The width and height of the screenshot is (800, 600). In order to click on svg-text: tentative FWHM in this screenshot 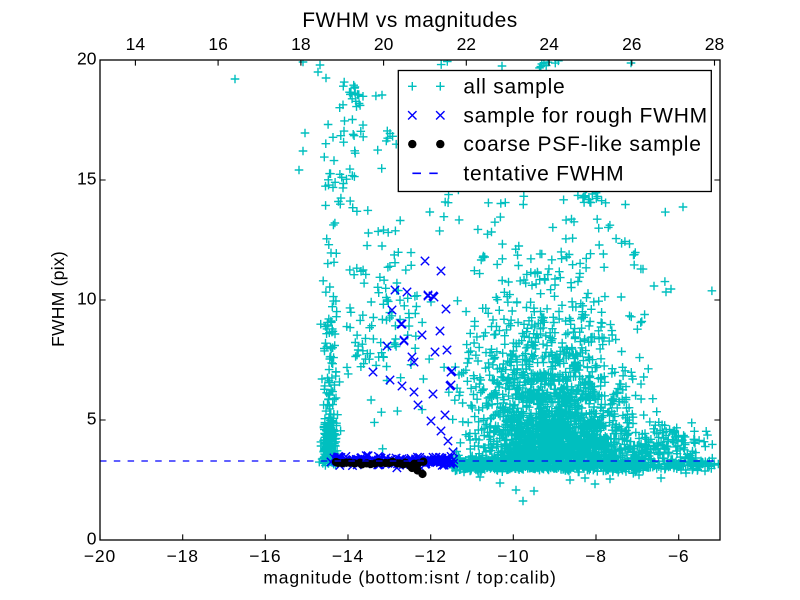, I will do `click(543, 173)`.